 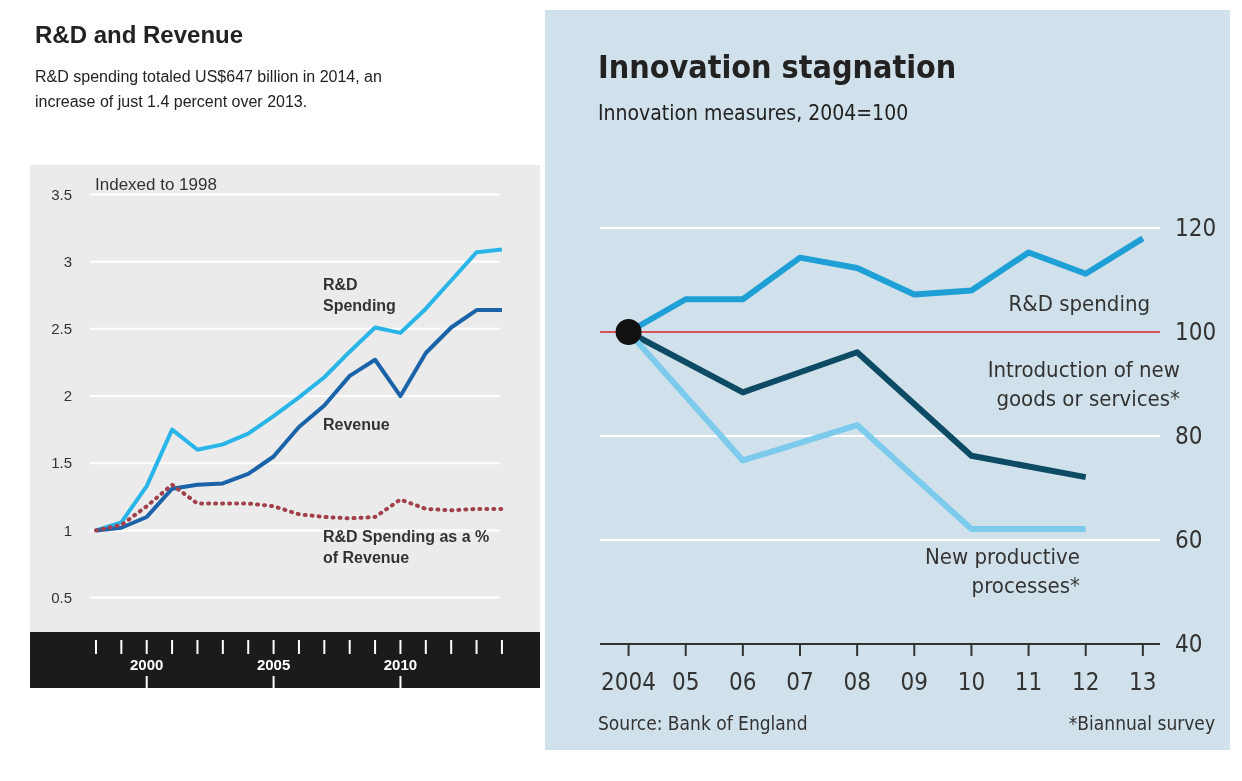 What do you see at coordinates (971, 682) in the screenshot?
I see `x-tick-label: 10` at bounding box center [971, 682].